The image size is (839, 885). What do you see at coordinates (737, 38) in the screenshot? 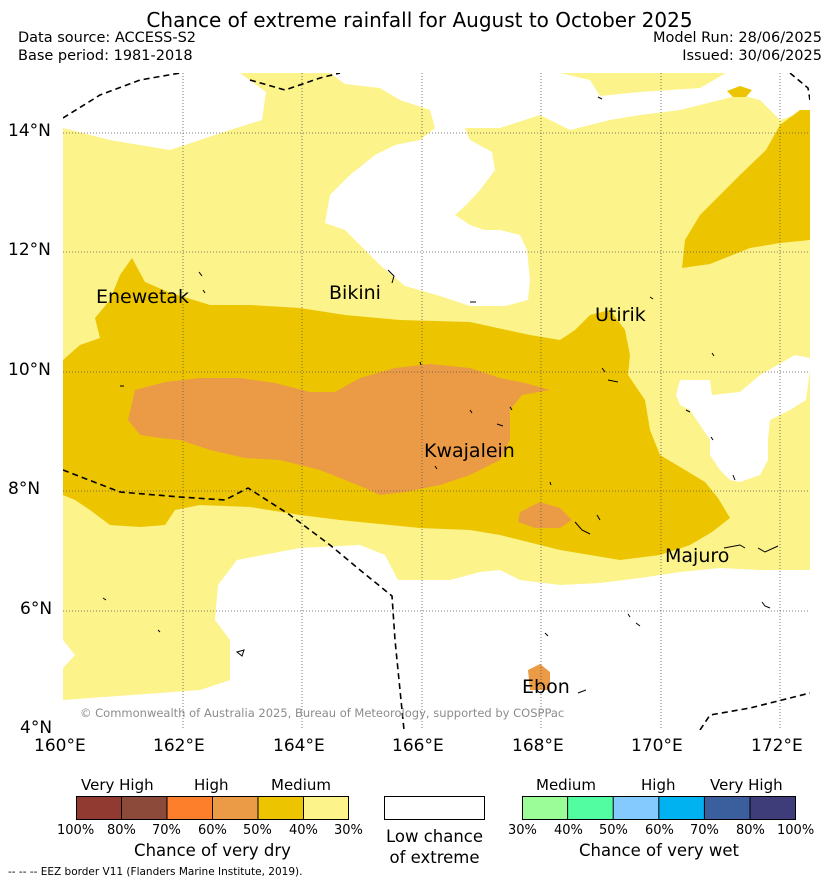
I see `model-run-label: Model Run: 28/06/2025` at bounding box center [737, 38].